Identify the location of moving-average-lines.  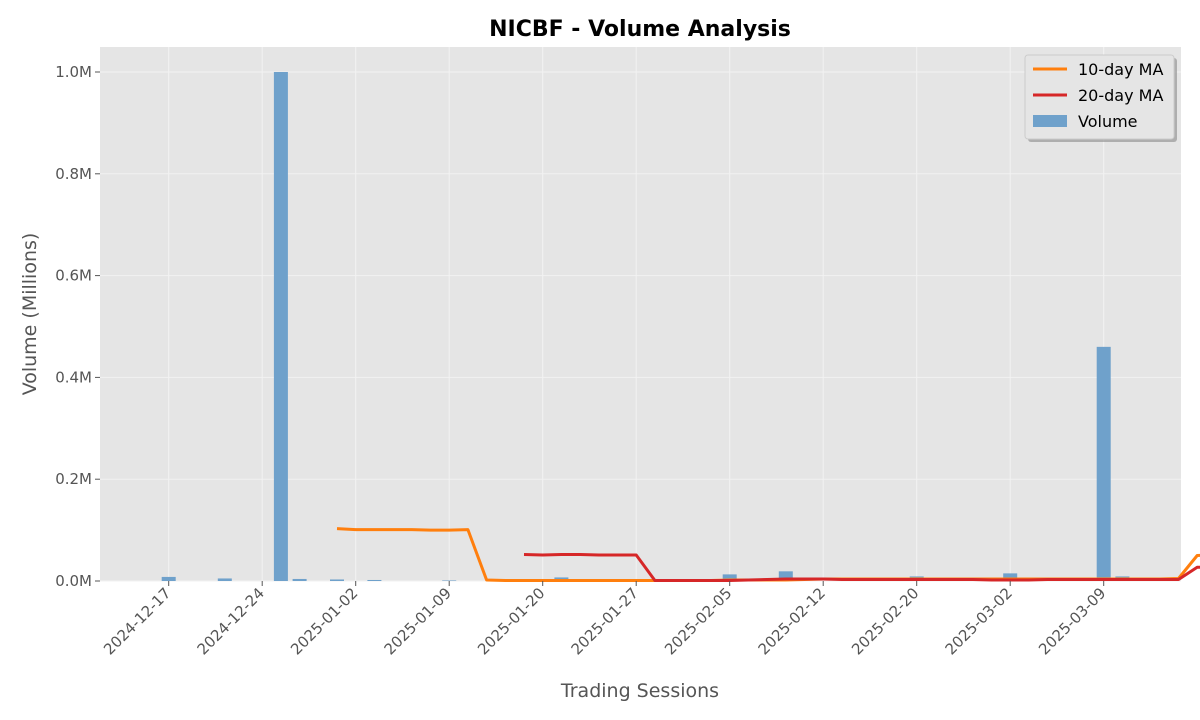
(768, 554).